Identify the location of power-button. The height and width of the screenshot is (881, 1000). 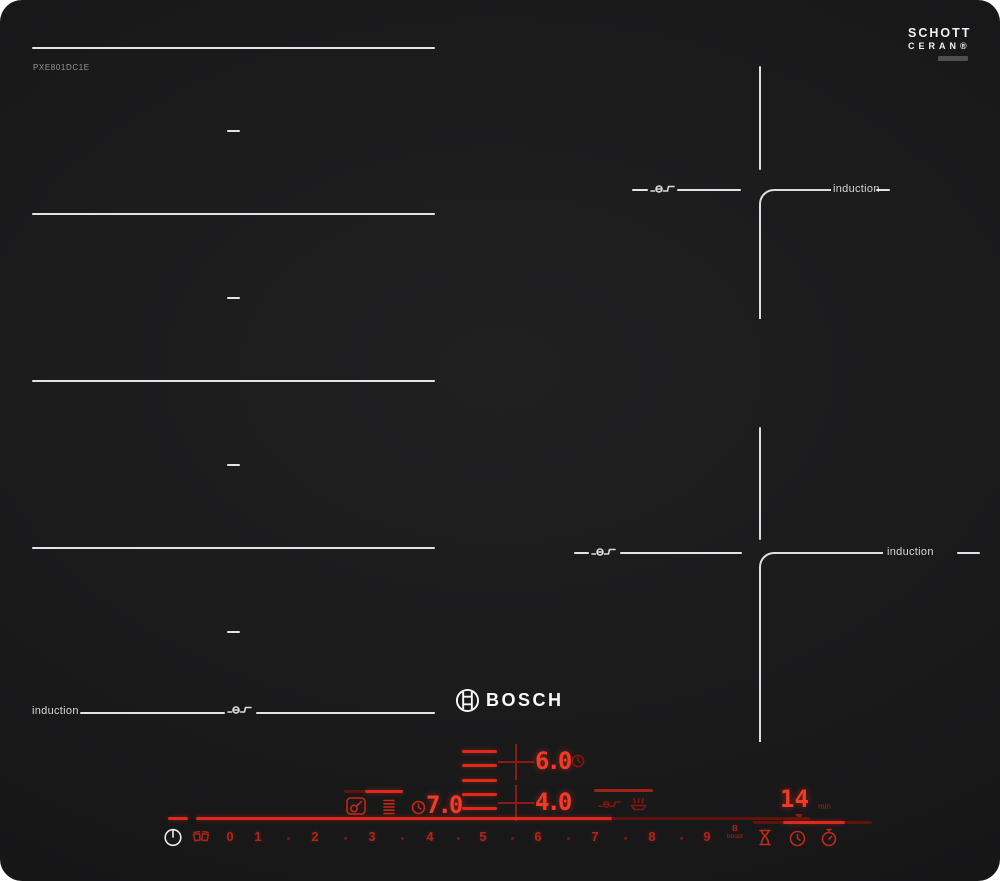
(173, 837).